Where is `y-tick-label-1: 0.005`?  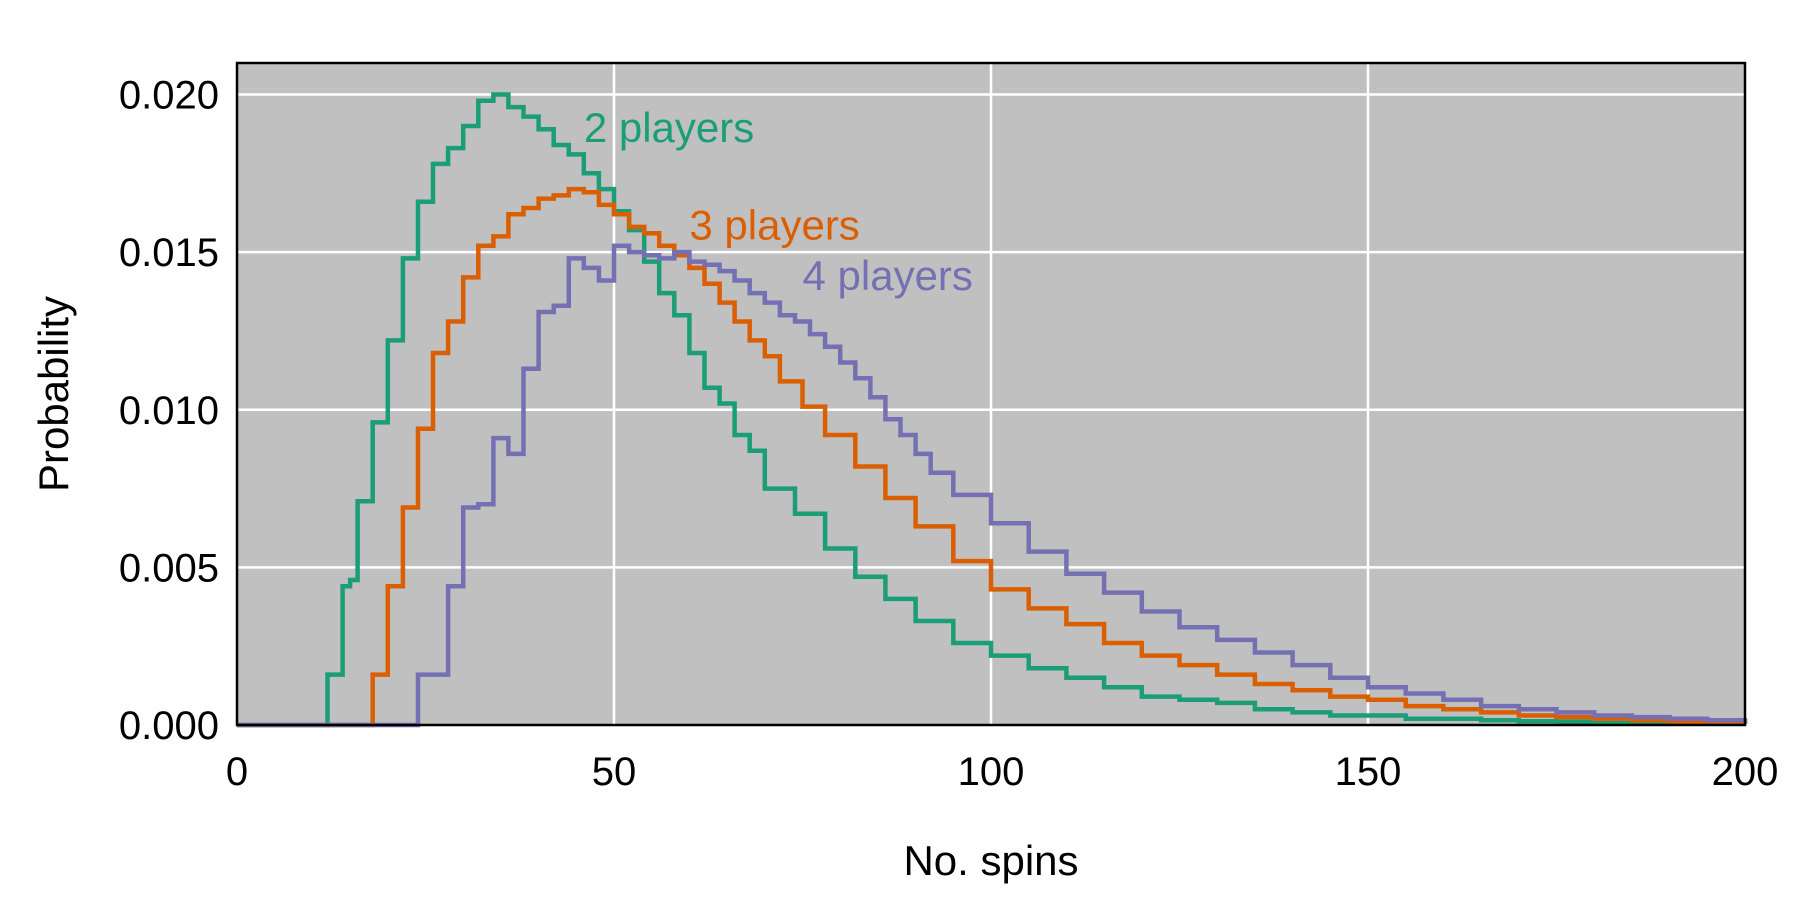
y-tick-label-1: 0.005 is located at coordinates (169, 568).